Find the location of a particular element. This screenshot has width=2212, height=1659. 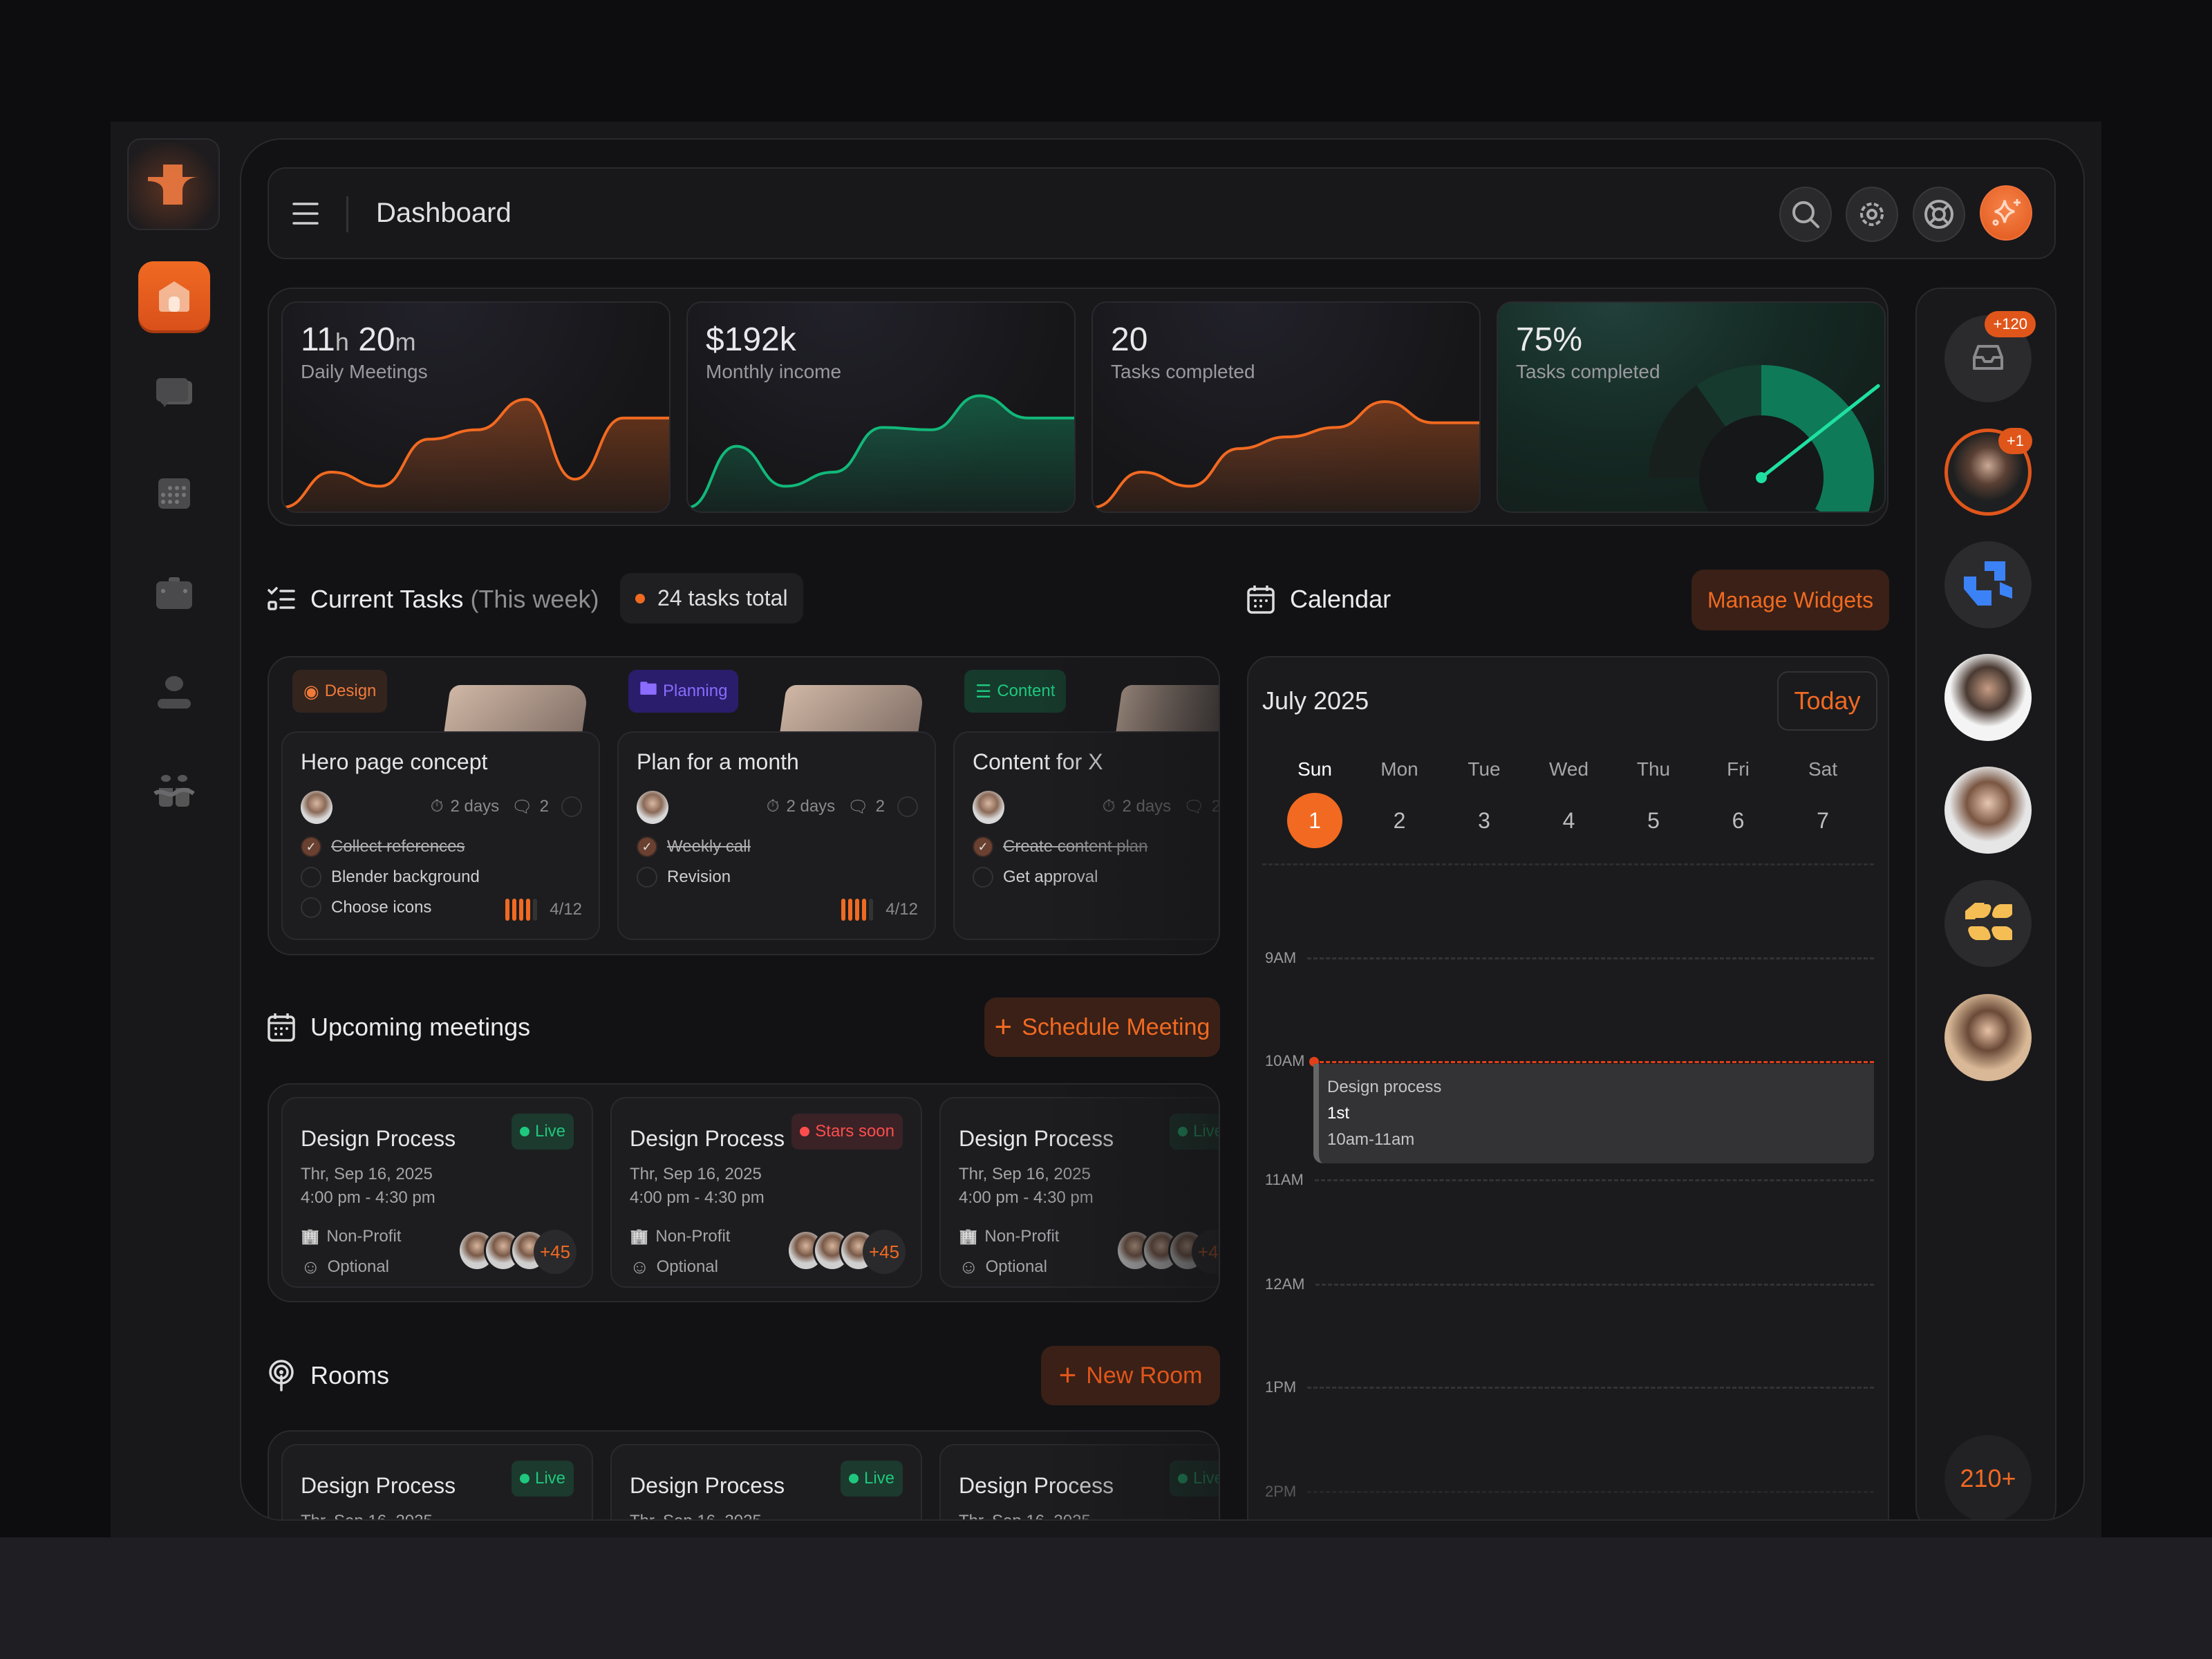

day-cell: 6 is located at coordinates (1738, 821).